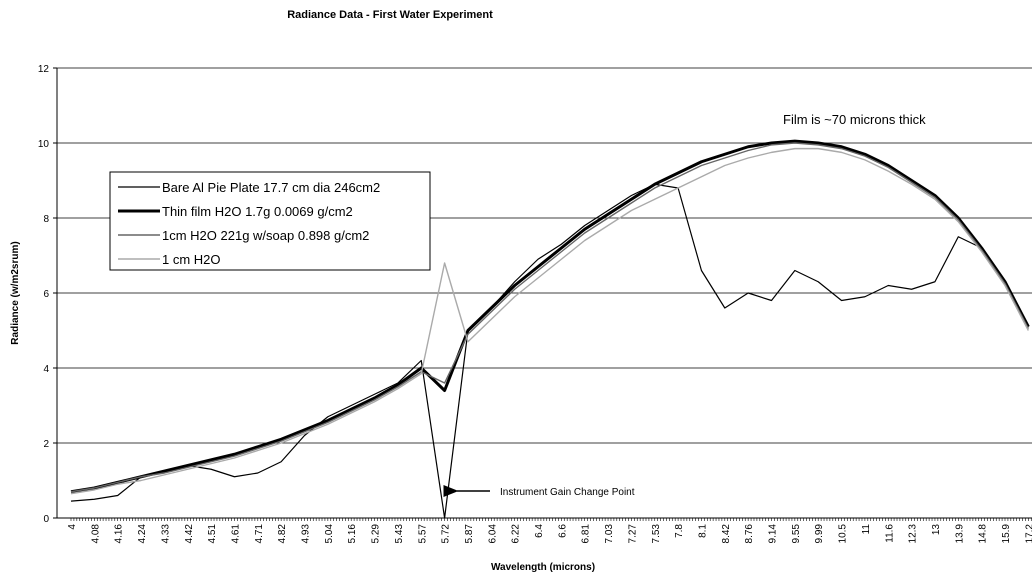 This screenshot has width=1032, height=576. What do you see at coordinates (189, 534) in the screenshot?
I see `x-tick-label: 4.42` at bounding box center [189, 534].